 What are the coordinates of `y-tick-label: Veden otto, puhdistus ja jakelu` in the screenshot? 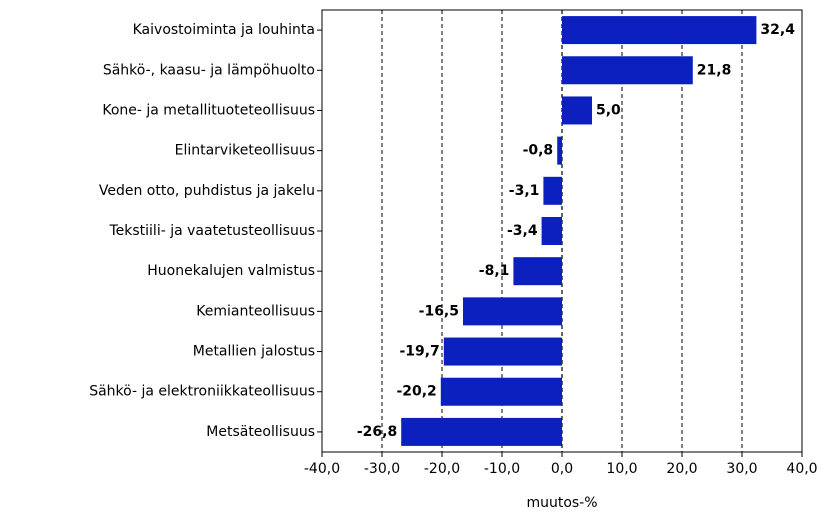 It's located at (207, 191).